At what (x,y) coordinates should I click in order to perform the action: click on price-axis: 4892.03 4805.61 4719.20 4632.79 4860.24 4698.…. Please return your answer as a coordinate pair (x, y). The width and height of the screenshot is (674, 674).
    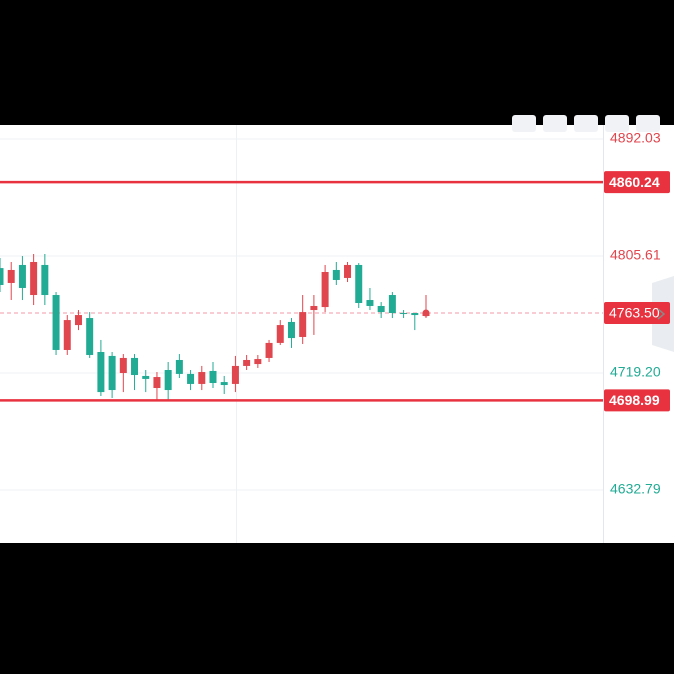
    Looking at the image, I should click on (637, 313).